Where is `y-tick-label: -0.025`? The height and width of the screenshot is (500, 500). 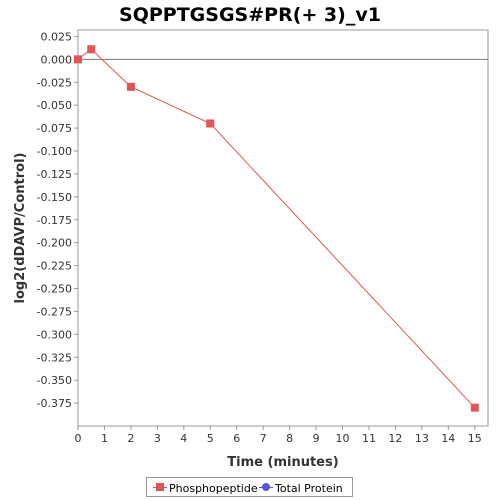 y-tick-label: -0.025 is located at coordinates (54, 82).